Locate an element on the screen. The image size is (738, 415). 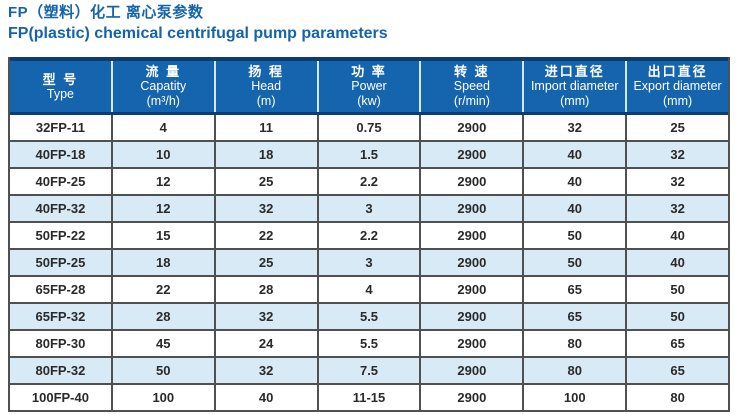
cell-value: 10 is located at coordinates (162, 154).